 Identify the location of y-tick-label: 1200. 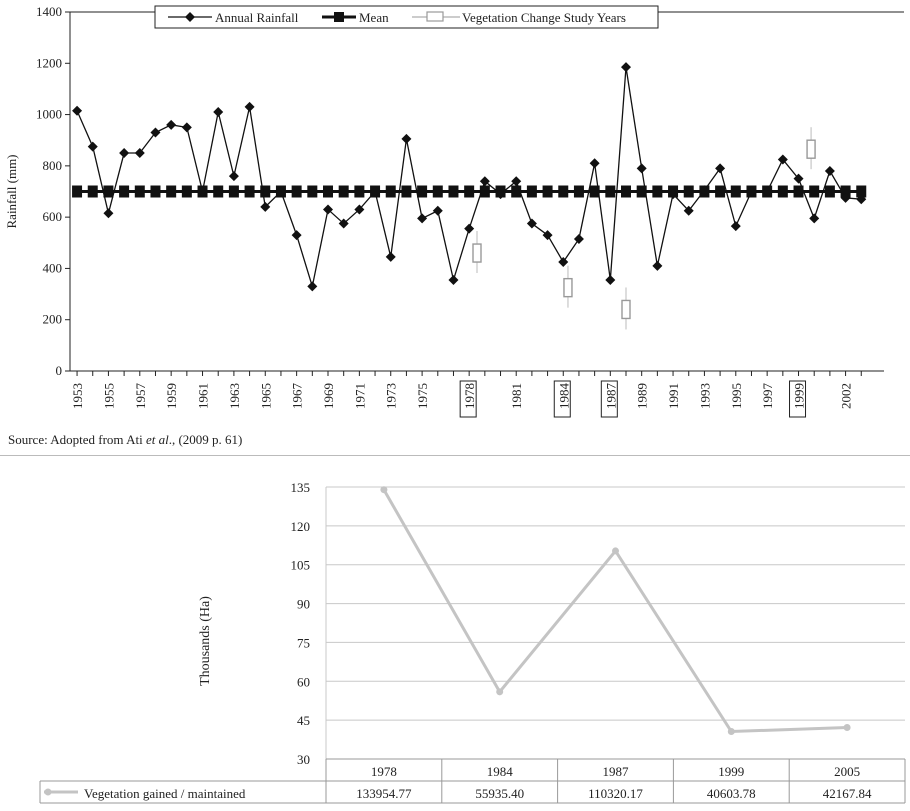
(49, 62).